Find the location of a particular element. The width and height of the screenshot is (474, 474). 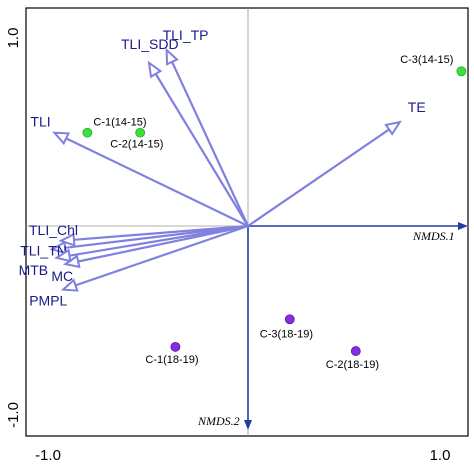

vector-tli-line is located at coordinates (157, 182).